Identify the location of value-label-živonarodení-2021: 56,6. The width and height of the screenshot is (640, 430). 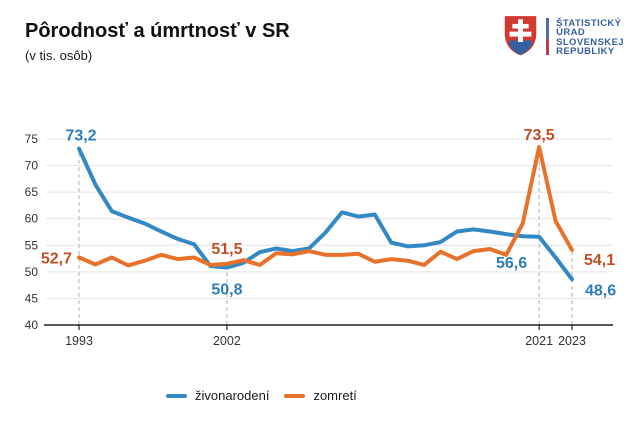
(511, 263).